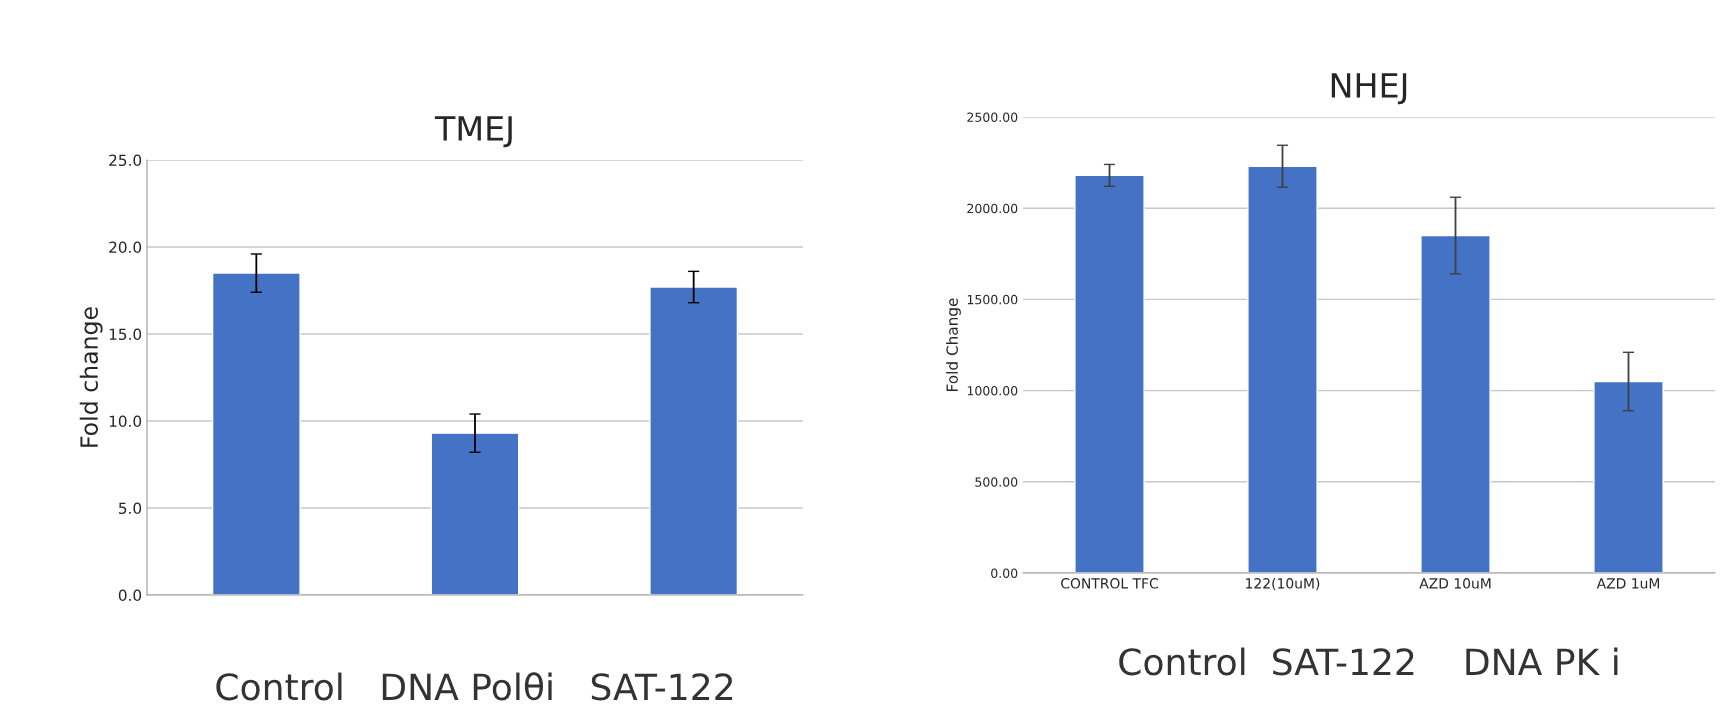 The image size is (1733, 725). What do you see at coordinates (91, 377) in the screenshot?
I see `y-axis-title: Fold change` at bounding box center [91, 377].